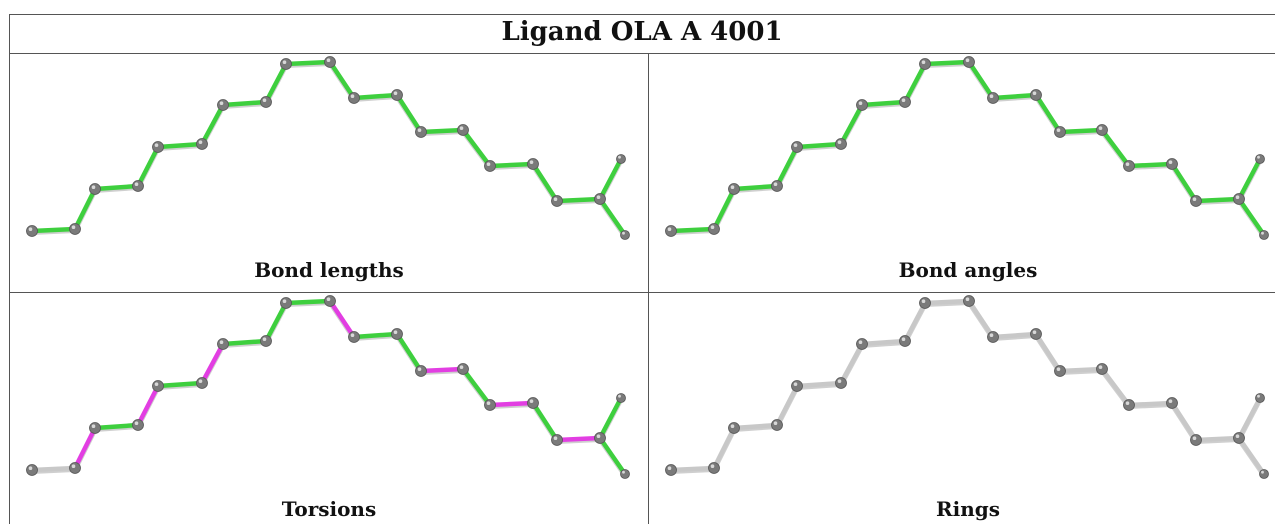  Describe the element at coordinates (967, 509) in the screenshot. I see `panel-label-rings: Rings` at that location.